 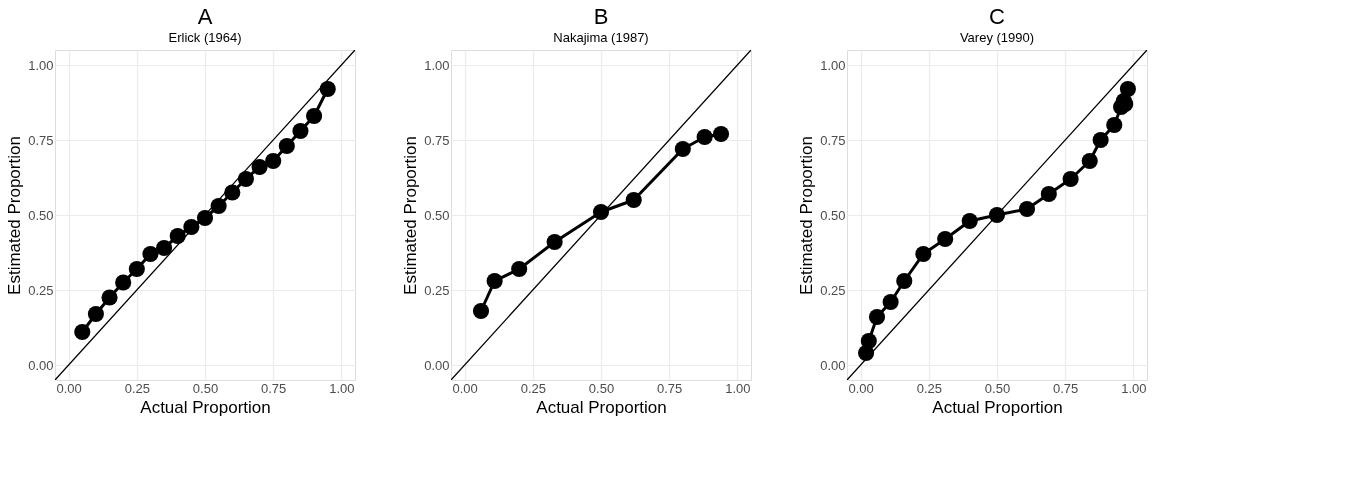 What do you see at coordinates (997, 16) in the screenshot?
I see `chart-title: C` at bounding box center [997, 16].